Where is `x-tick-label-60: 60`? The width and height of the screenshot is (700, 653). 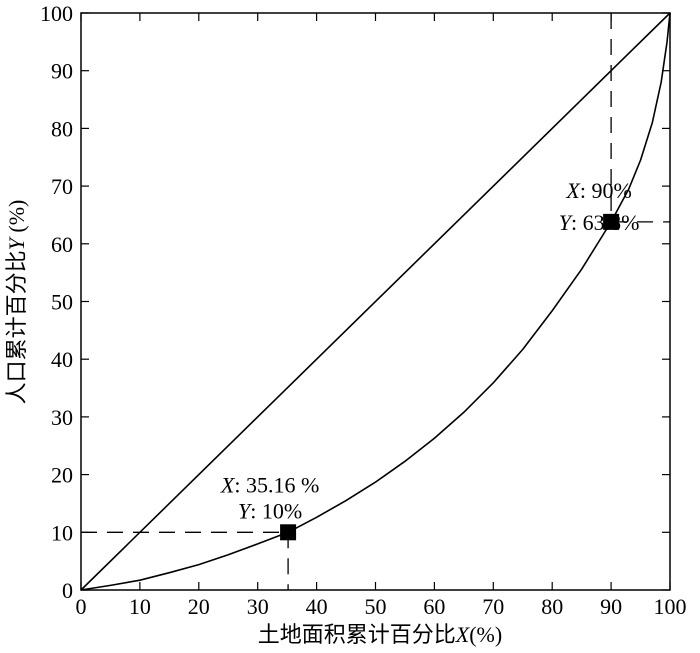
x-tick-label-60: 60 is located at coordinates (434, 606).